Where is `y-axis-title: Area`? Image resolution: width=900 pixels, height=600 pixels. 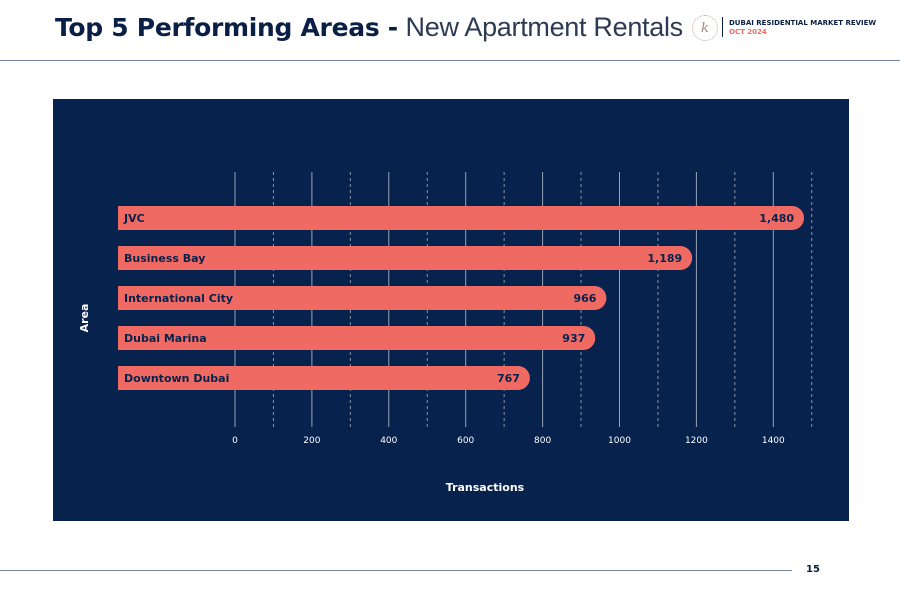
y-axis-title: Area is located at coordinates (84, 318).